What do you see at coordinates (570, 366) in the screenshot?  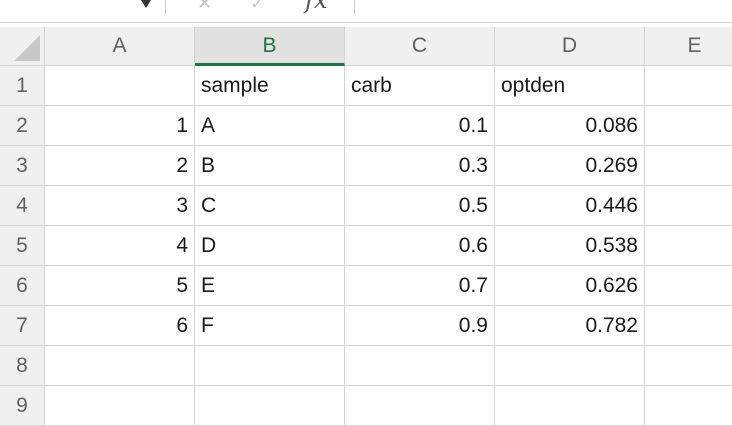 I see `cell-d8` at bounding box center [570, 366].